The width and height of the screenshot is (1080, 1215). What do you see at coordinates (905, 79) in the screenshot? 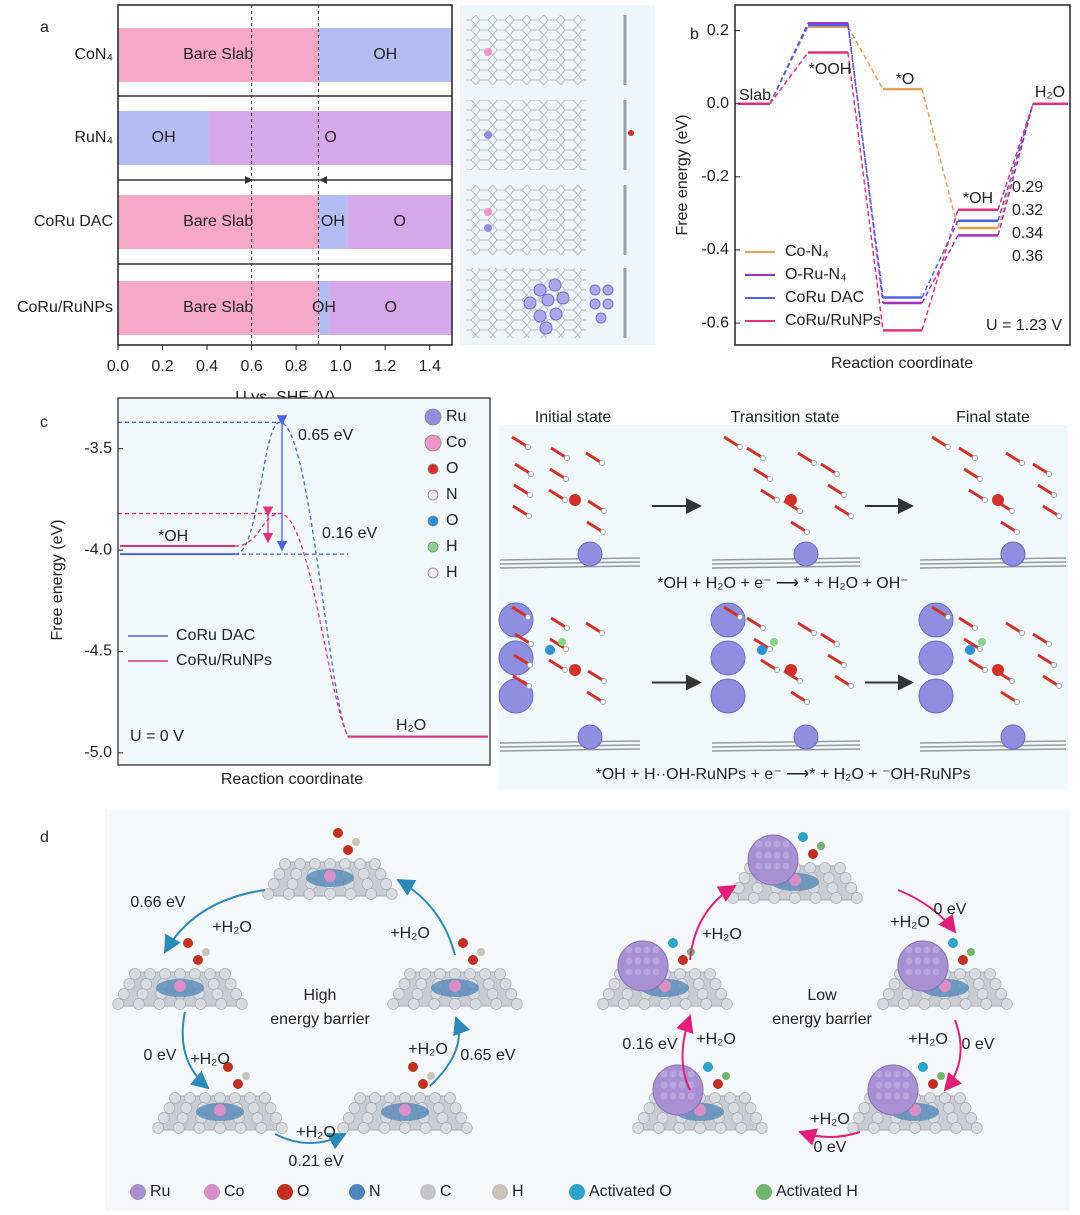
I see `step-label: *O` at bounding box center [905, 79].